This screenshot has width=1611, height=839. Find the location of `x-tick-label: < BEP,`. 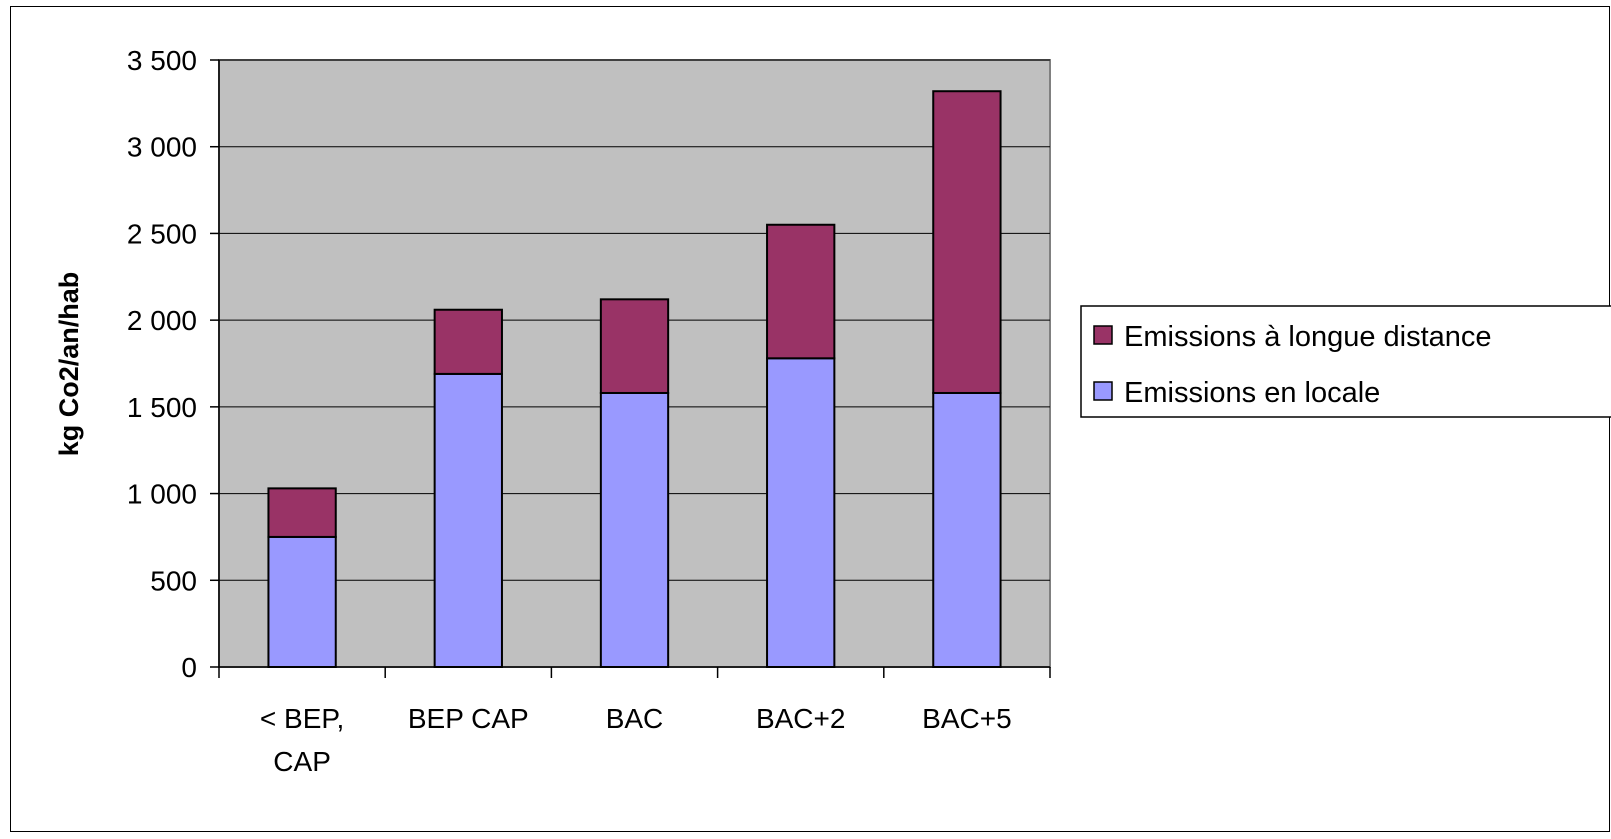

x-tick-label: < BEP, is located at coordinates (302, 718).